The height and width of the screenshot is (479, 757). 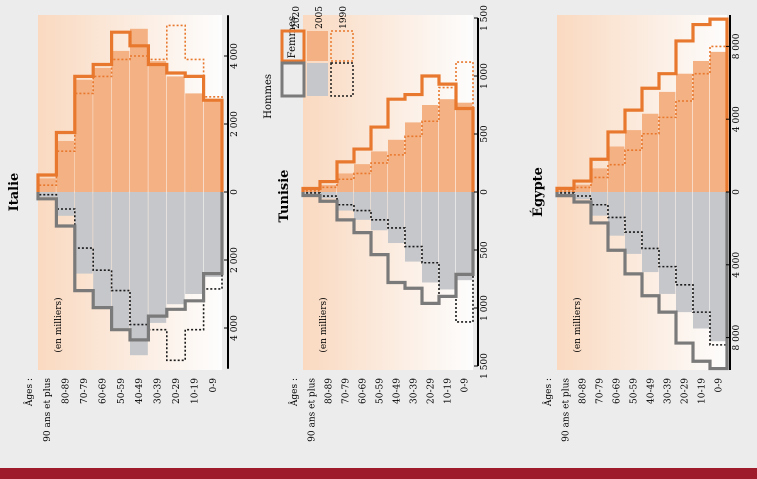 I want to click on age-label: 10-19, so click(x=195, y=391).